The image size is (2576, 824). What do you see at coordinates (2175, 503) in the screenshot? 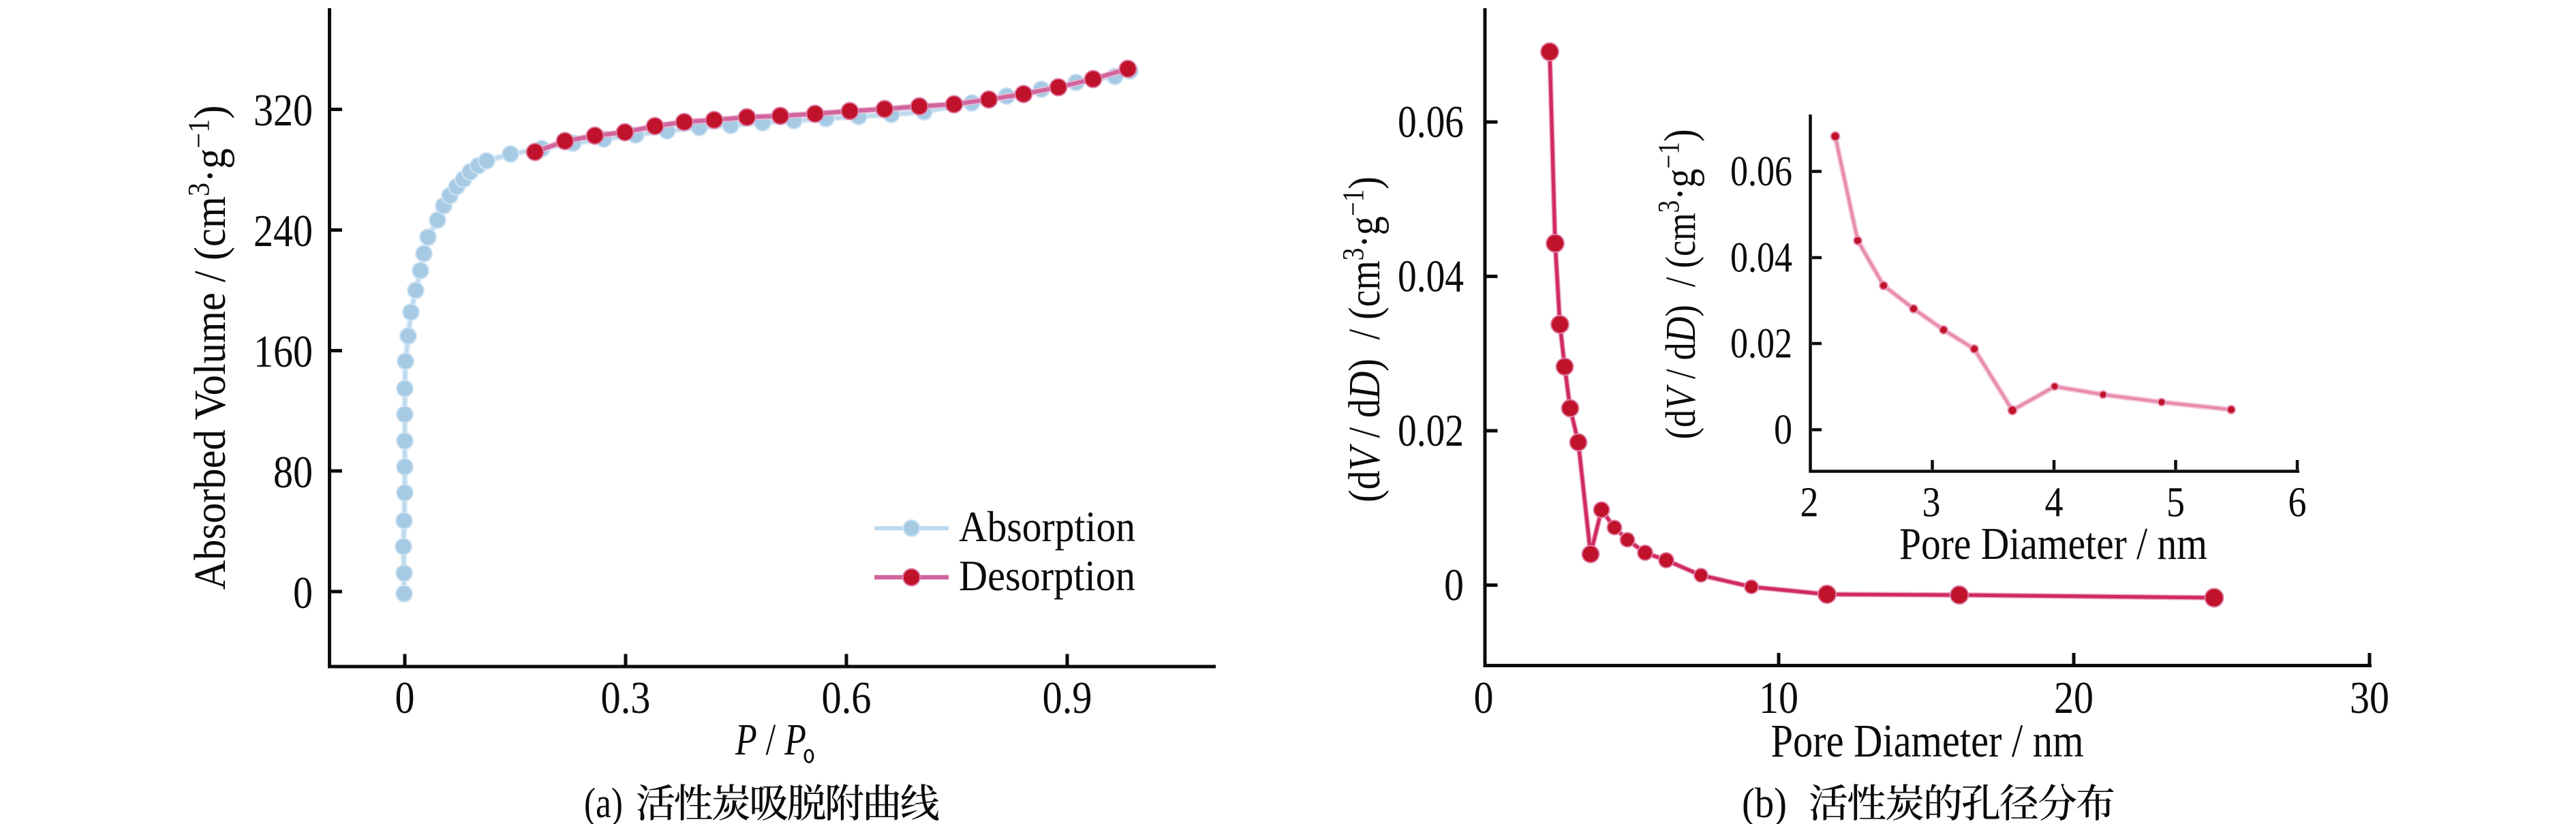
I see `svg-text: 5` at bounding box center [2175, 503].